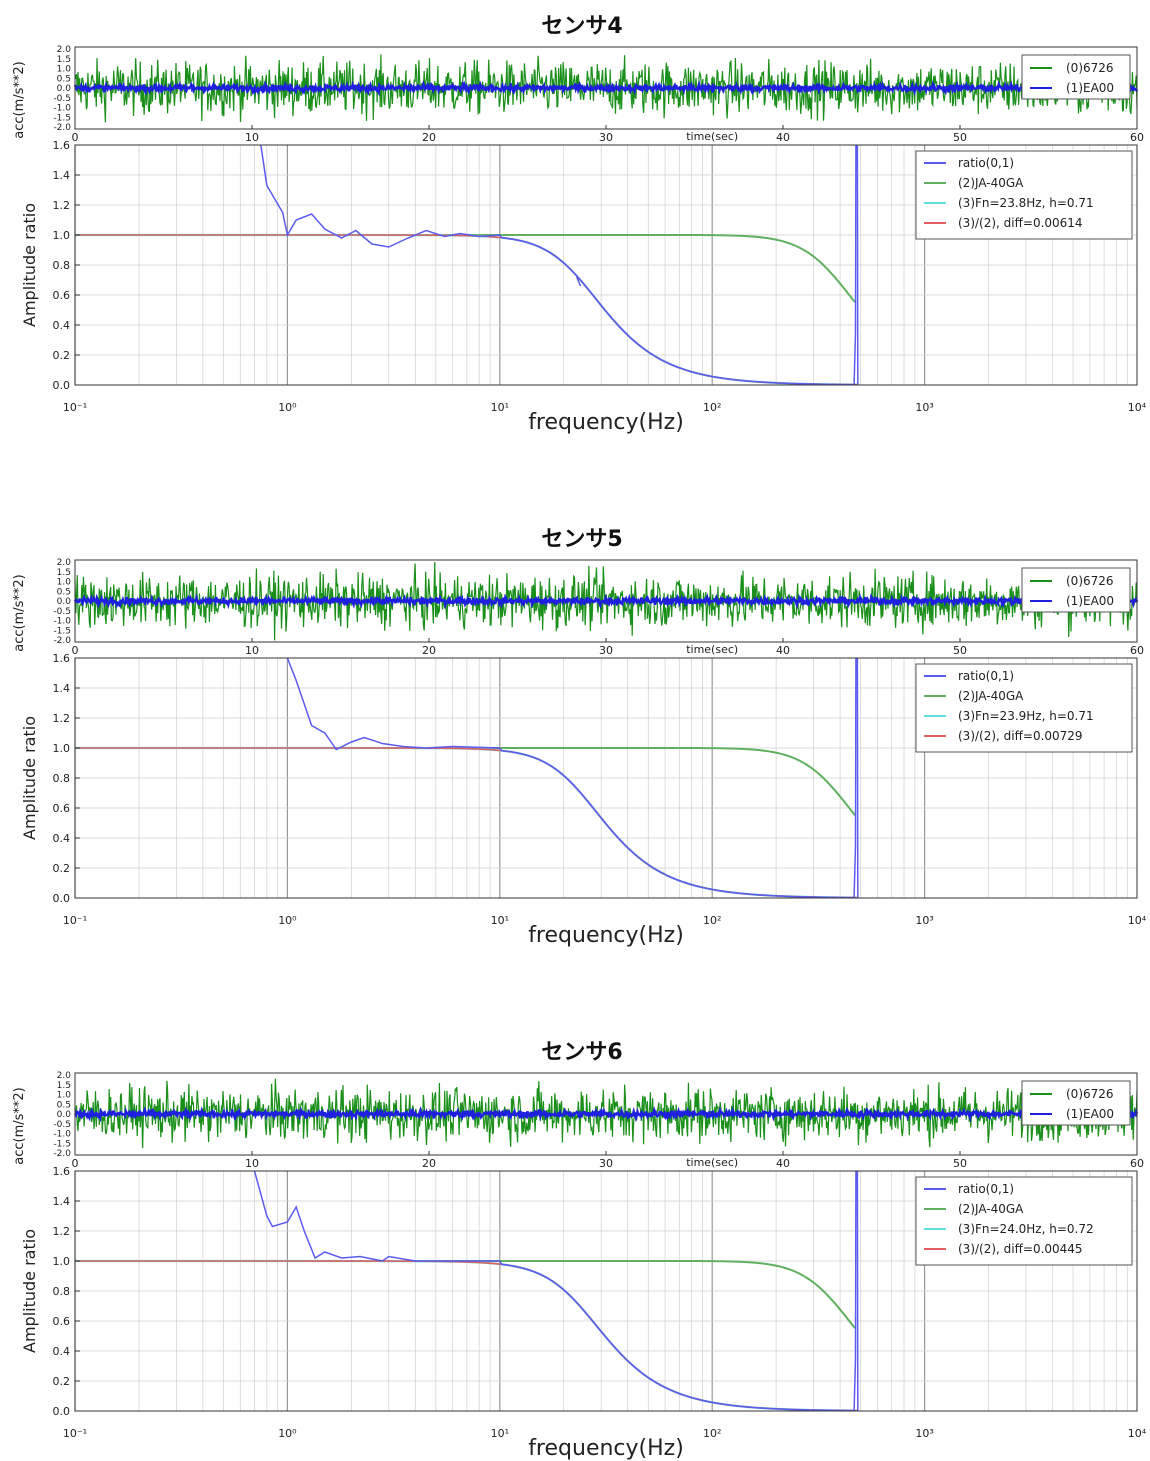 The image size is (1150, 1461). I want to click on freq-ytick-label: 0.6, so click(62, 295).